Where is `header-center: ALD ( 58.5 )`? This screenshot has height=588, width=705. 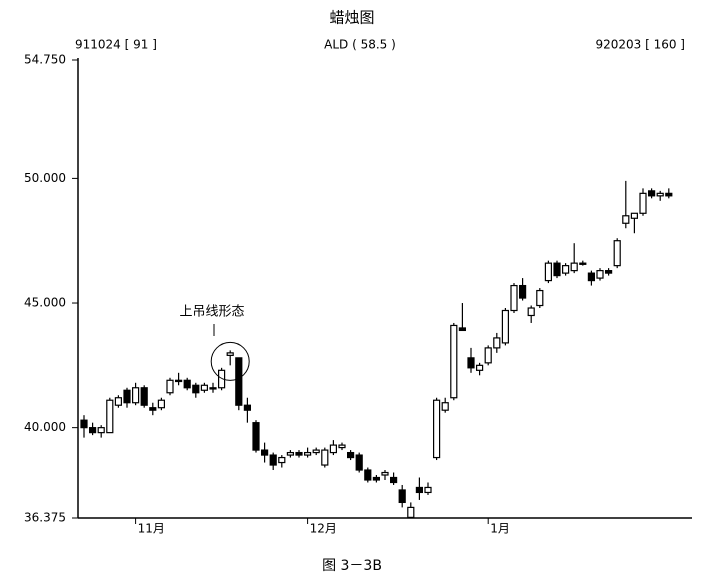
header-center: ALD ( 58.5 ) is located at coordinates (360, 45).